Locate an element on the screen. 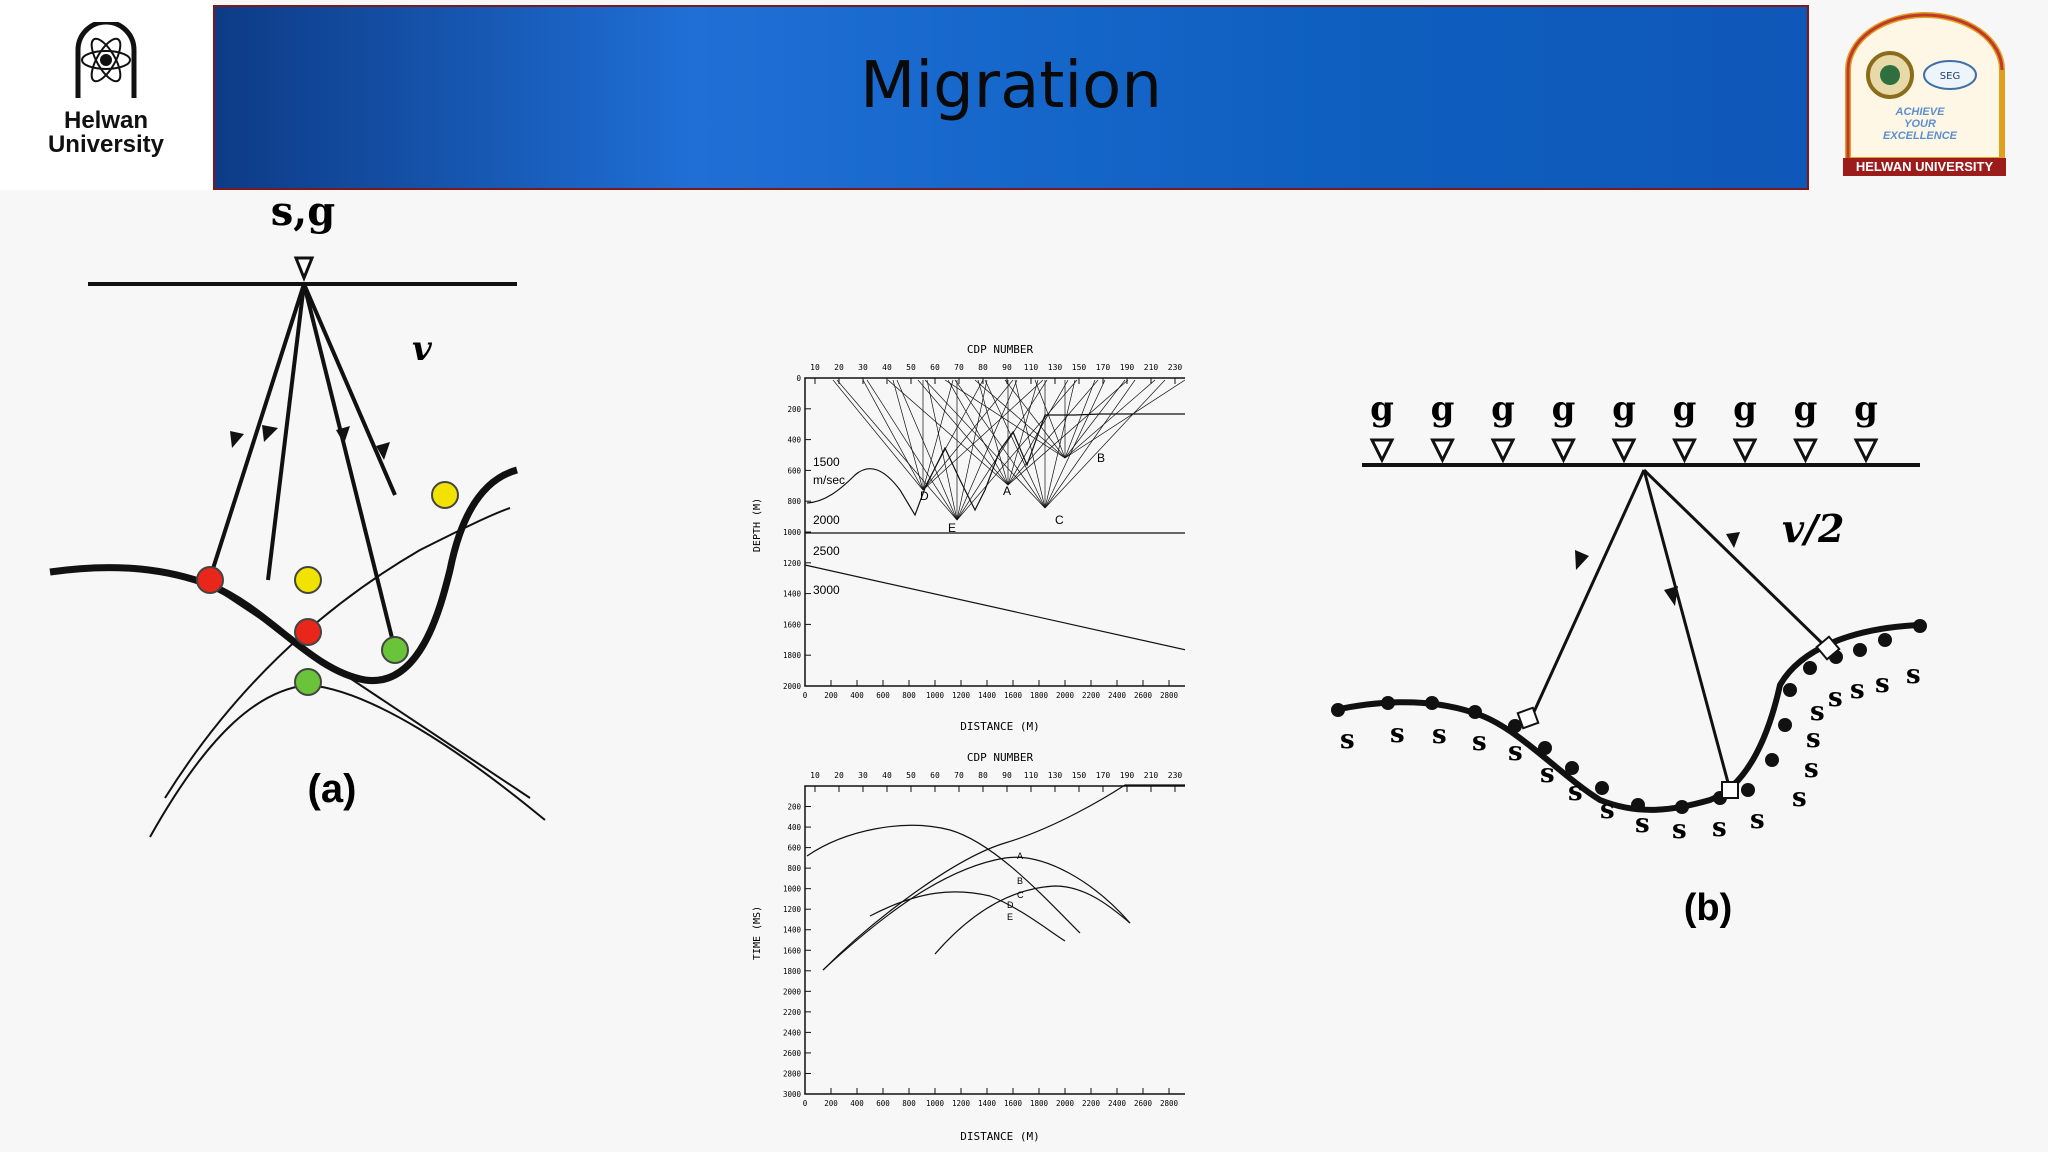 The image size is (2048, 1152). y-tick-label: 1000 is located at coordinates (792, 889).